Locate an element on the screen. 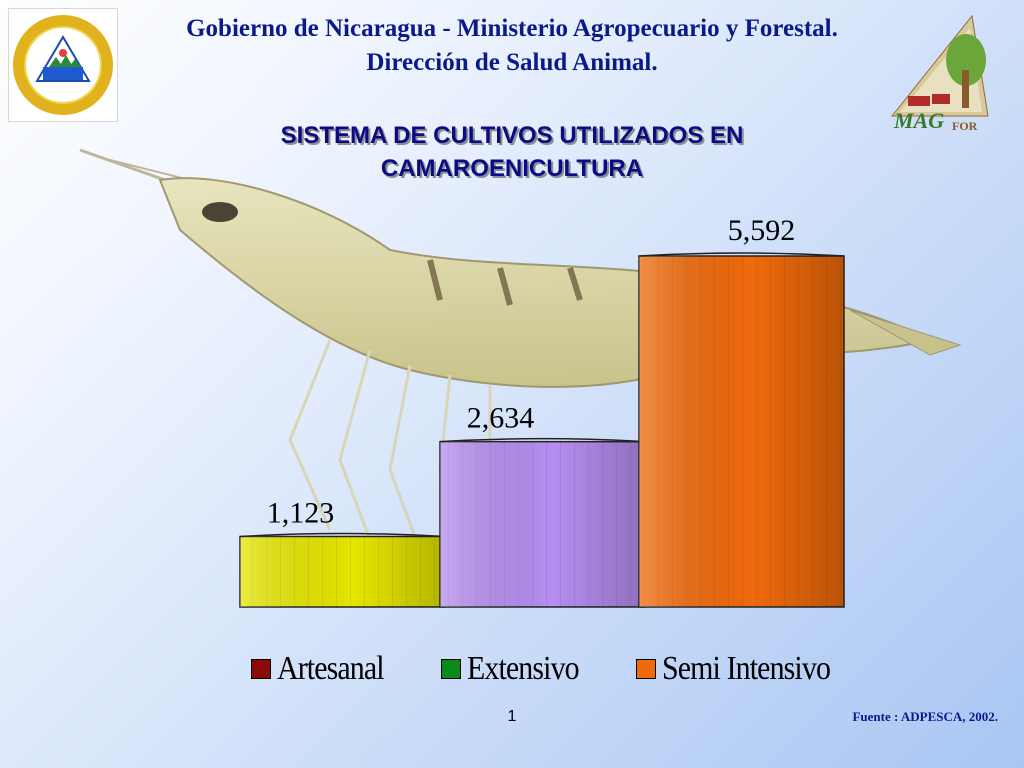 This screenshot has width=1024, height=768. bar-shade-extensivo is located at coordinates (542, 524).